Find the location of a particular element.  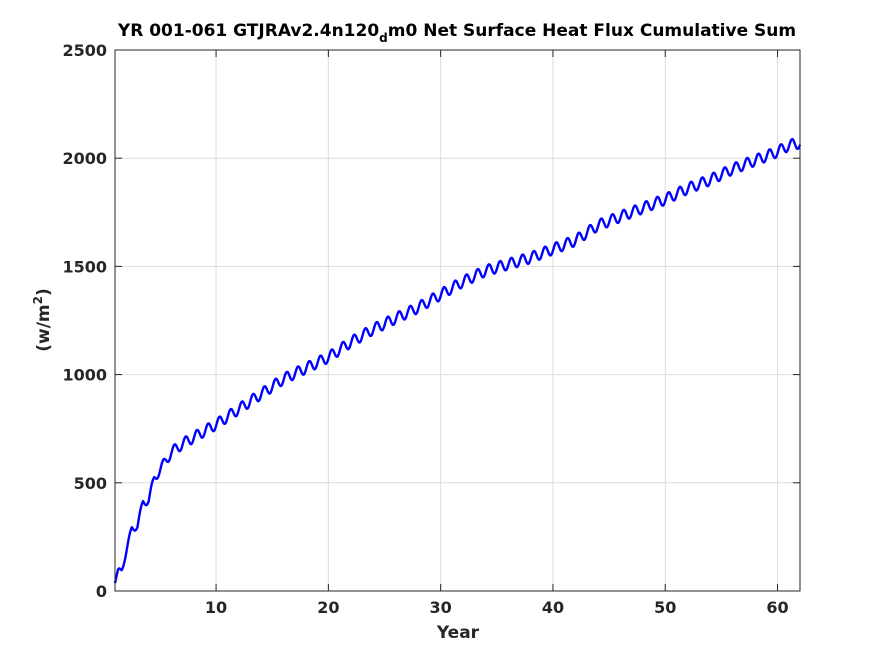

x-axis-label: Year is located at coordinates (458, 633).